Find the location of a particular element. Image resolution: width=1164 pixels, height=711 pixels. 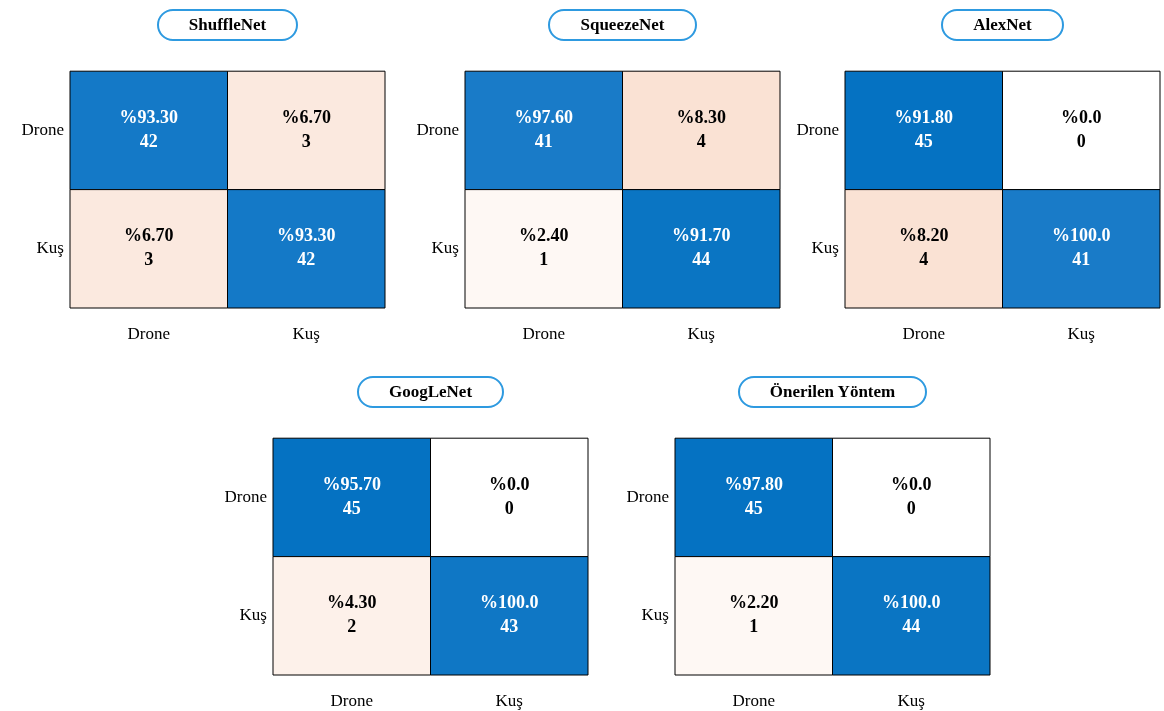

chart-title: SqueezeNet is located at coordinates (622, 25).